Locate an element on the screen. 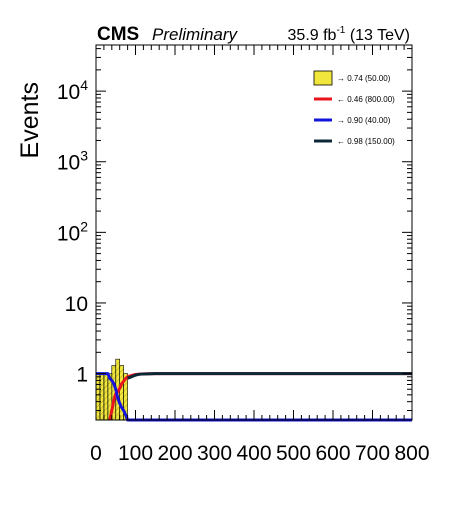 The width and height of the screenshot is (450, 525). x-tick-label: 0 is located at coordinates (96, 453).